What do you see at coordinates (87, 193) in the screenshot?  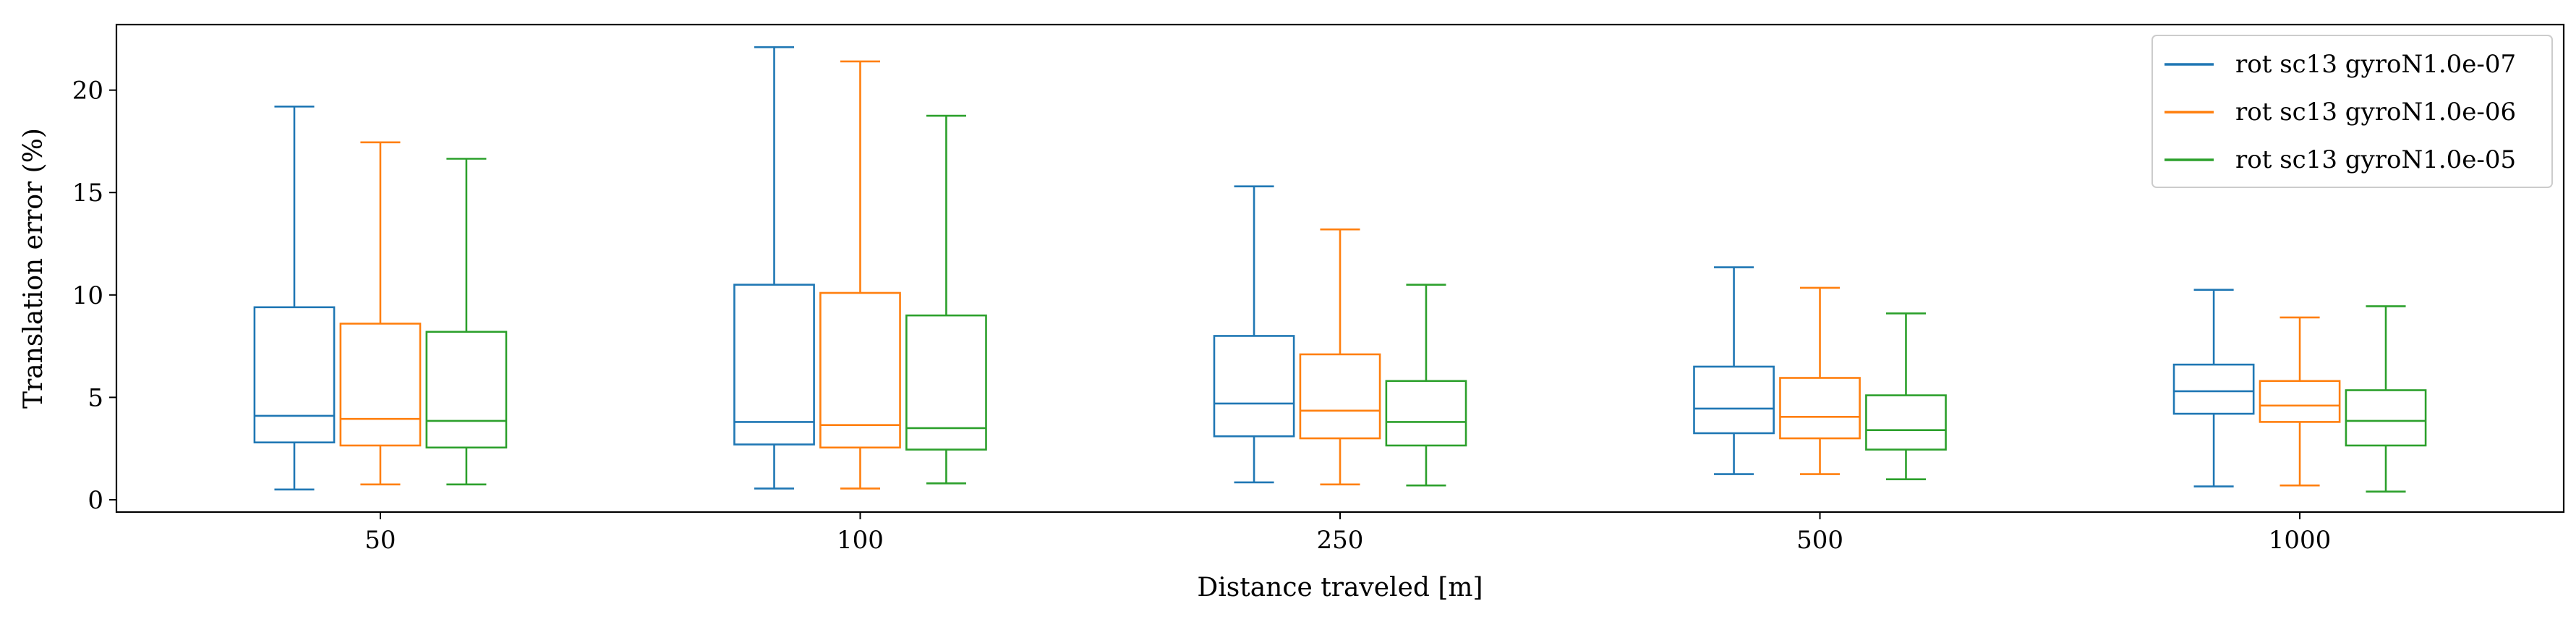 I see `y-tick-label: 15` at bounding box center [87, 193].